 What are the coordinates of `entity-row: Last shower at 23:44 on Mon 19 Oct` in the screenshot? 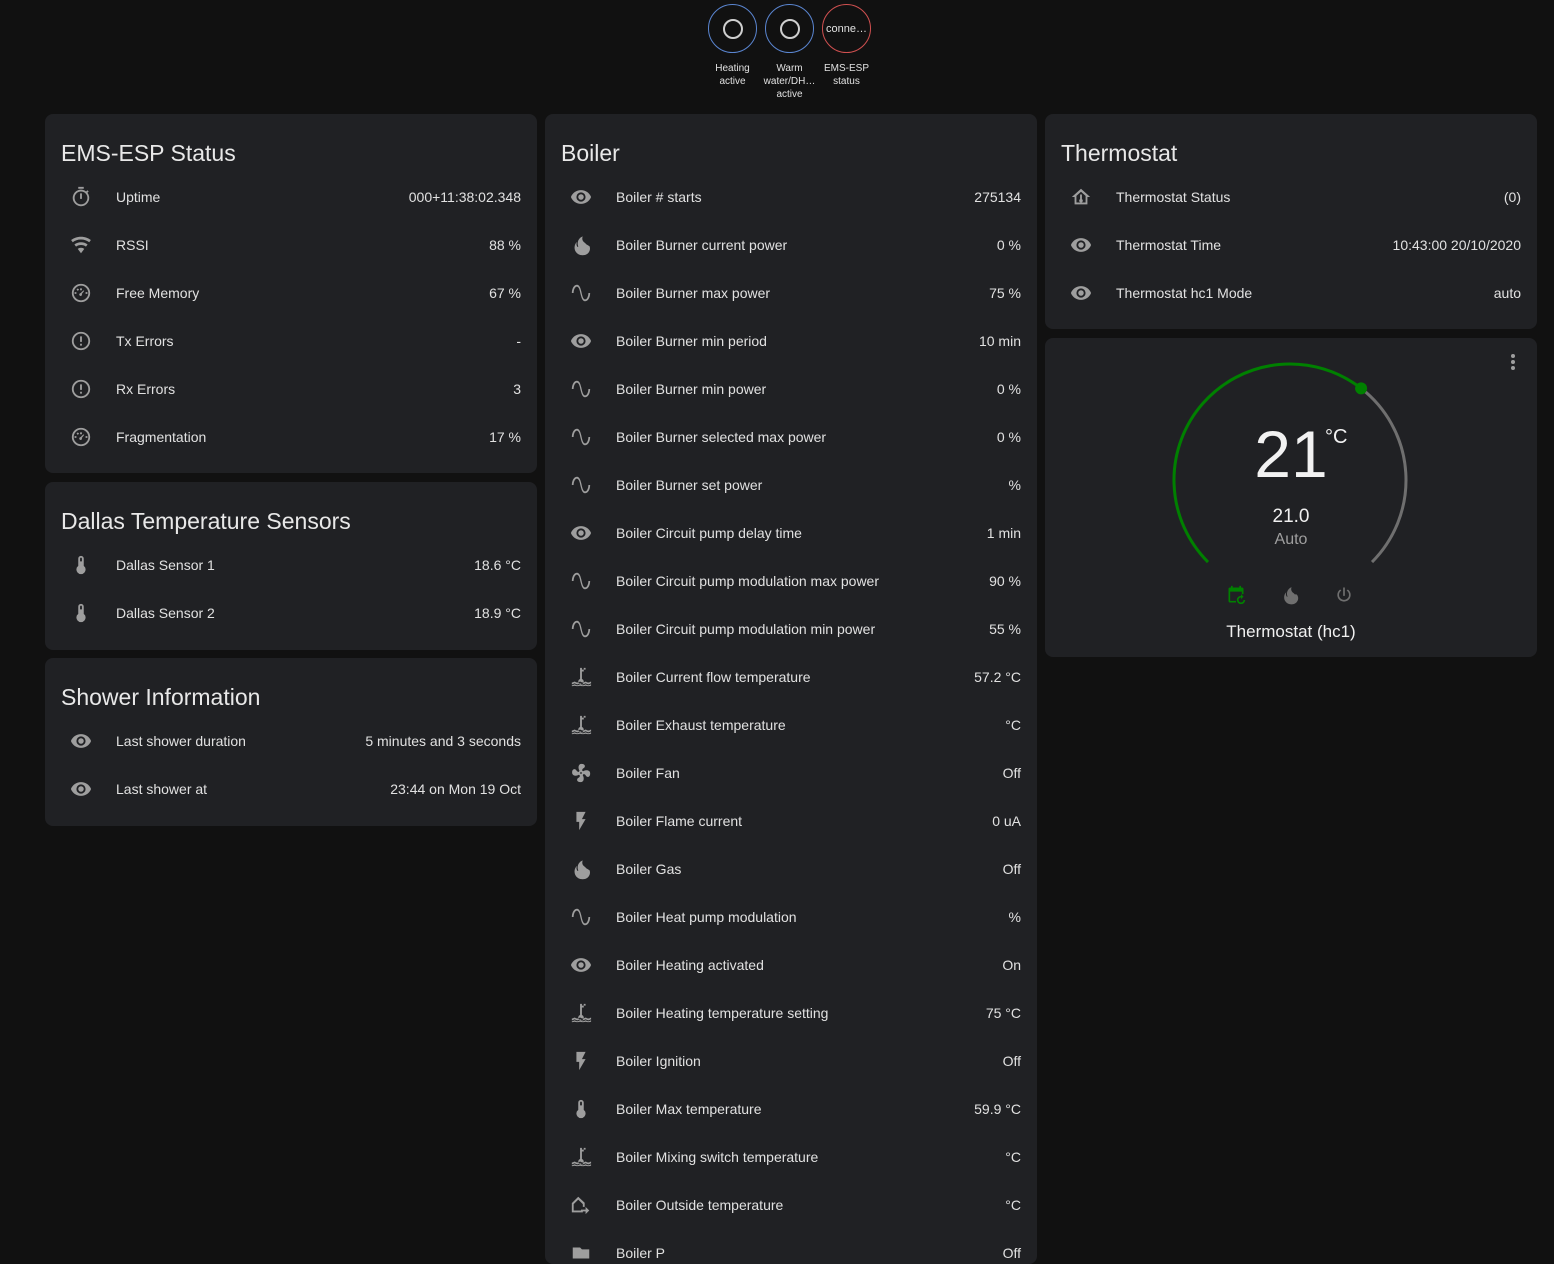 It's located at (291, 789).